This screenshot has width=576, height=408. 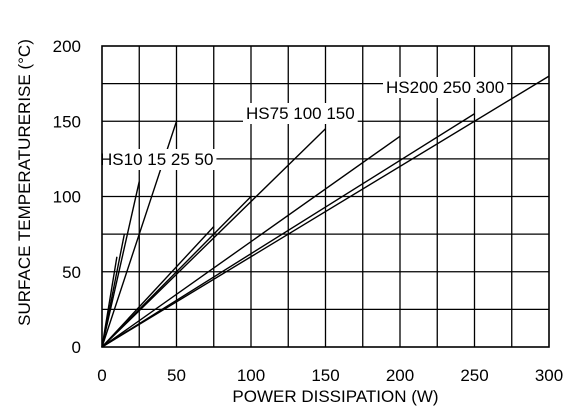 What do you see at coordinates (120, 264) in the screenshot?
I see `series-line-hs25` at bounding box center [120, 264].